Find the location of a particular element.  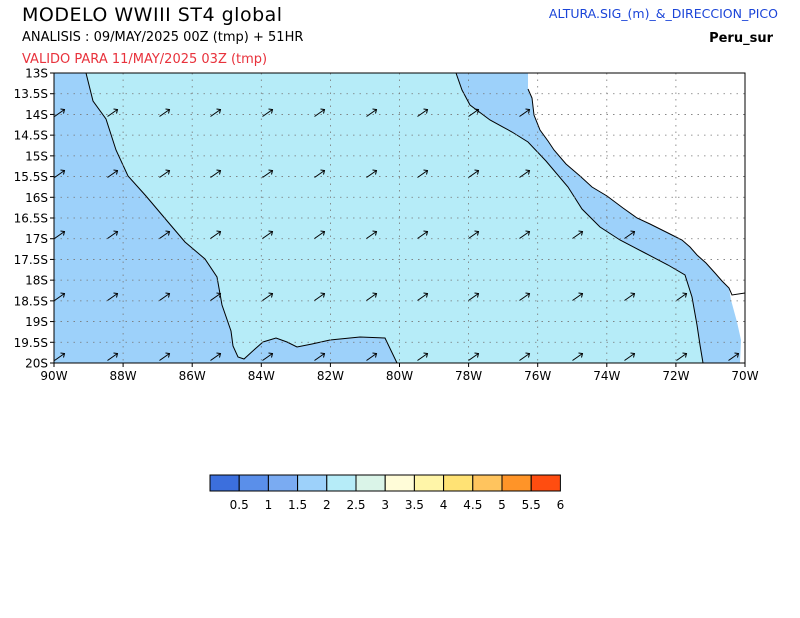

lat-label: 17.5S is located at coordinates (31, 260).